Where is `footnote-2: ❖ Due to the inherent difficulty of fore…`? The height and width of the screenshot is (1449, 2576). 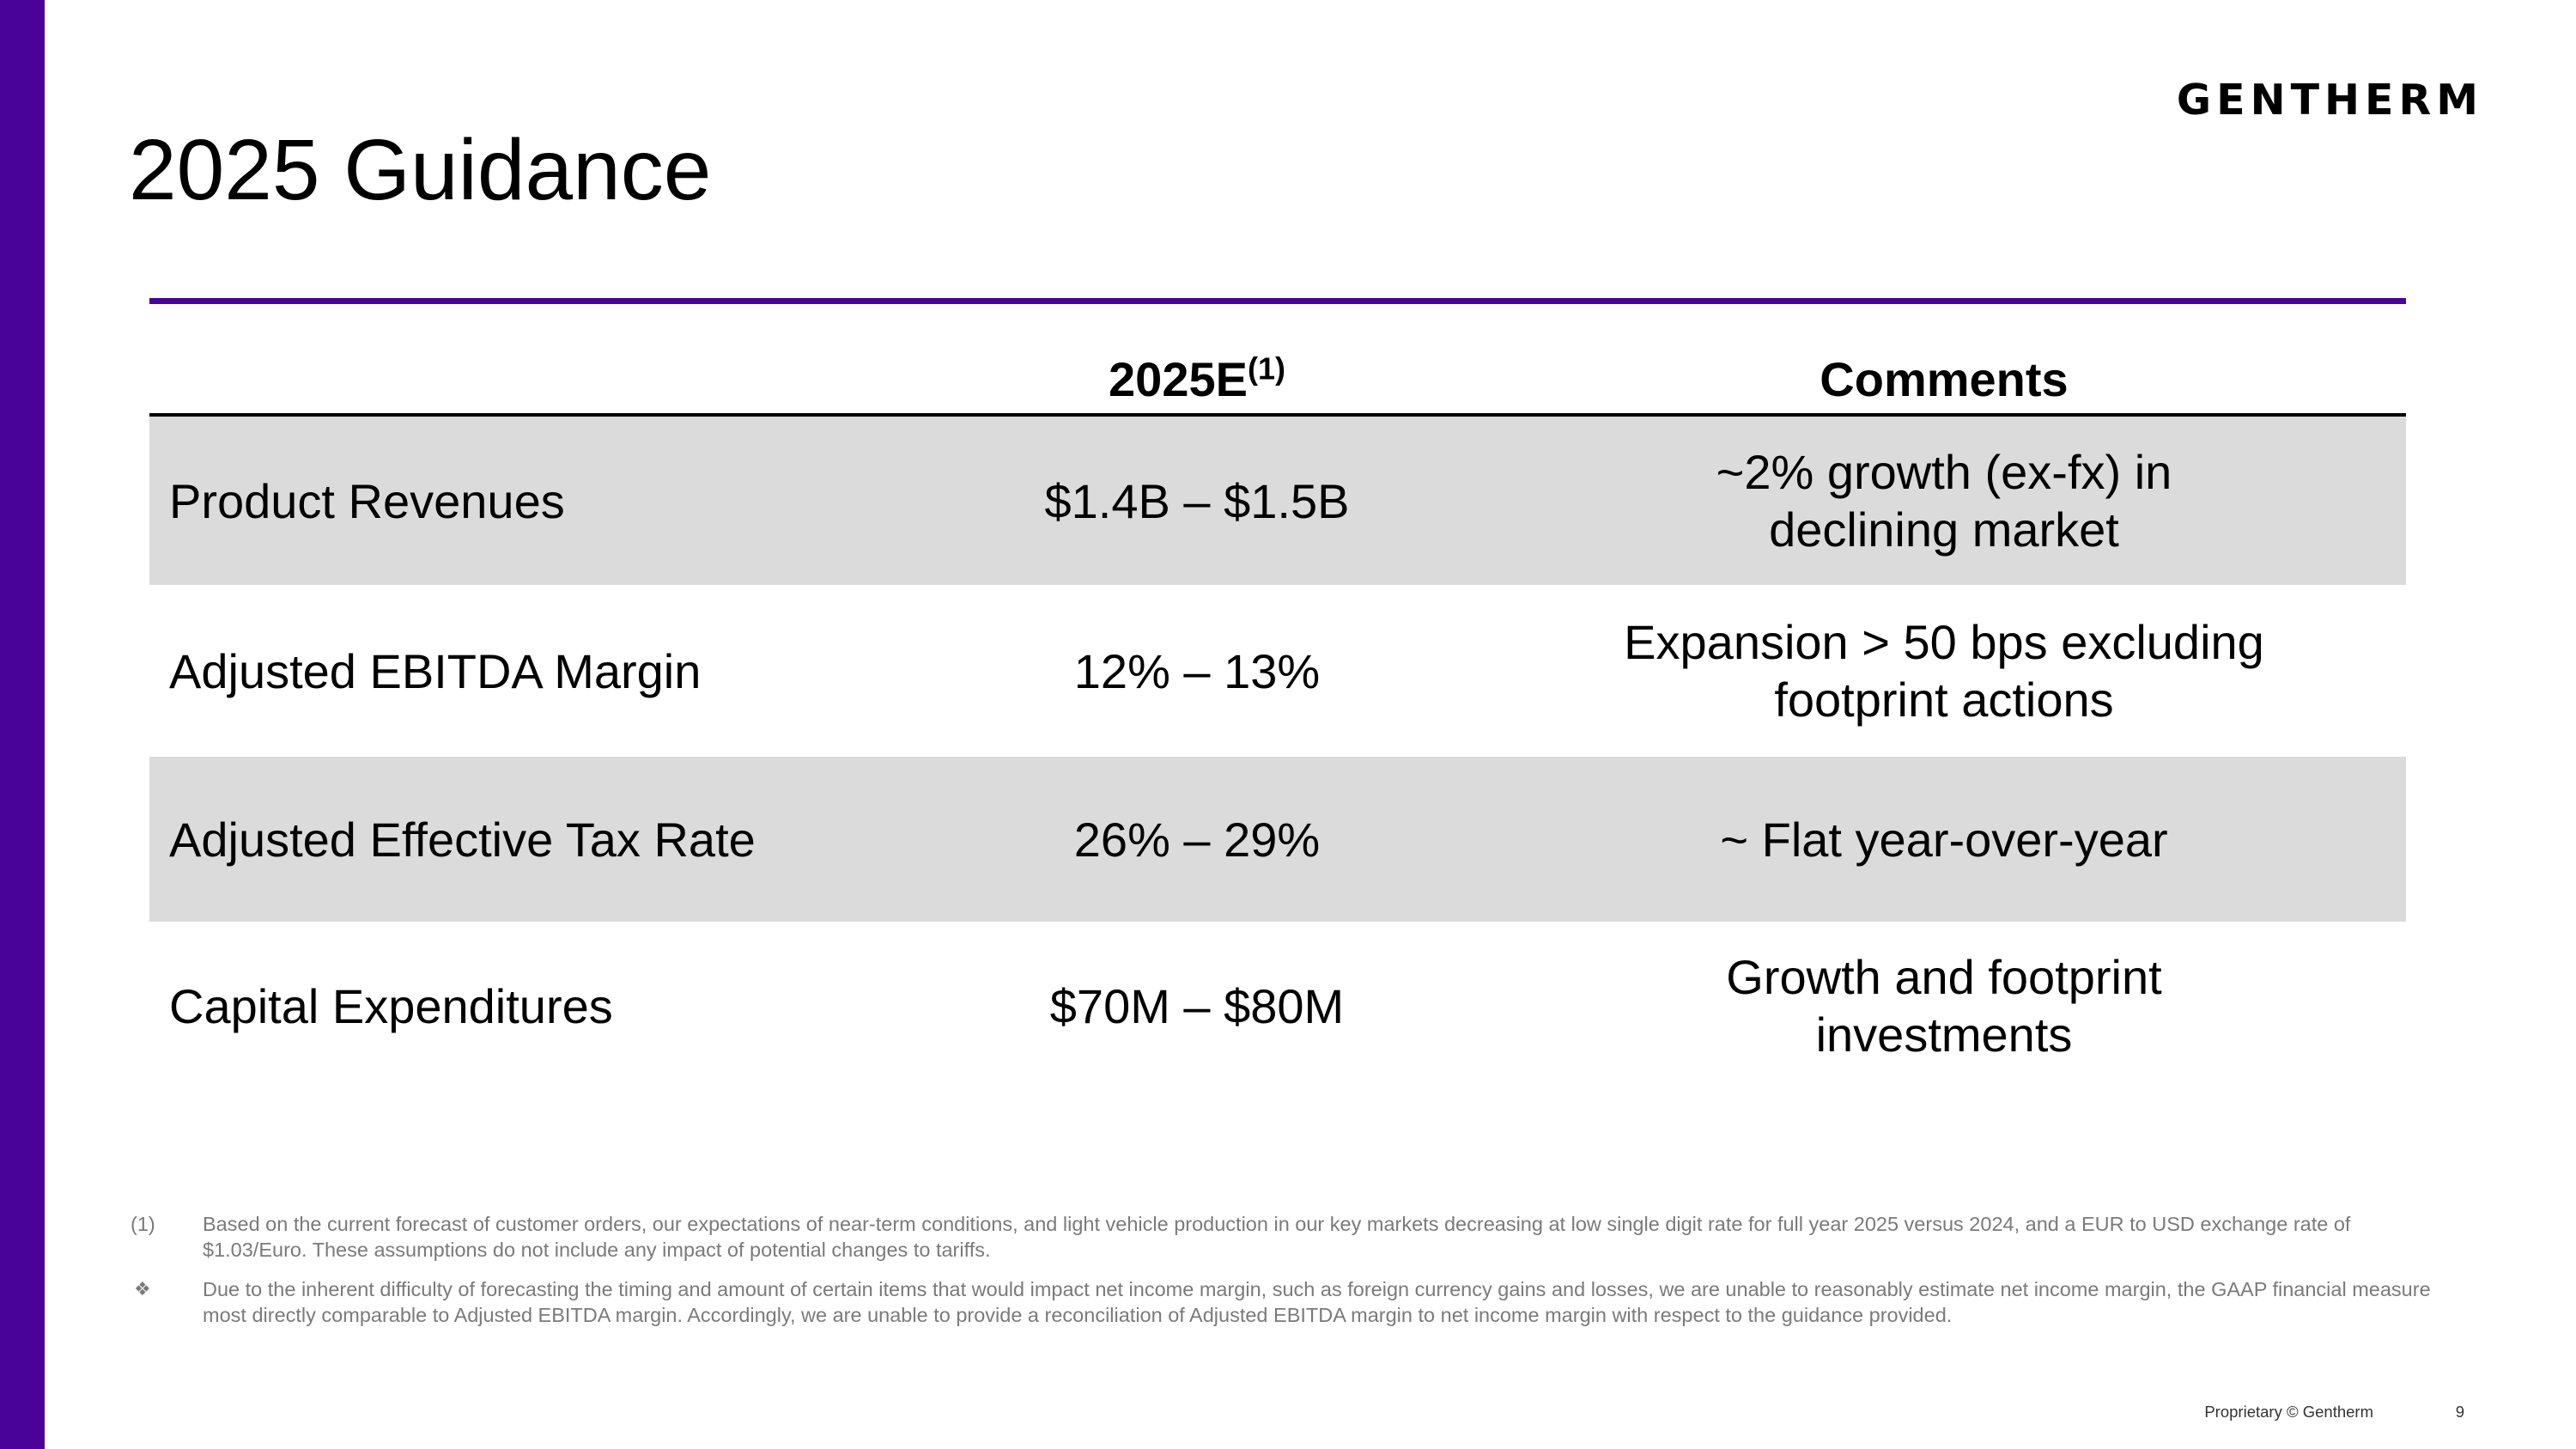 footnote-2: ❖ Due to the inherent difficulty of fore… is located at coordinates (1292, 1302).